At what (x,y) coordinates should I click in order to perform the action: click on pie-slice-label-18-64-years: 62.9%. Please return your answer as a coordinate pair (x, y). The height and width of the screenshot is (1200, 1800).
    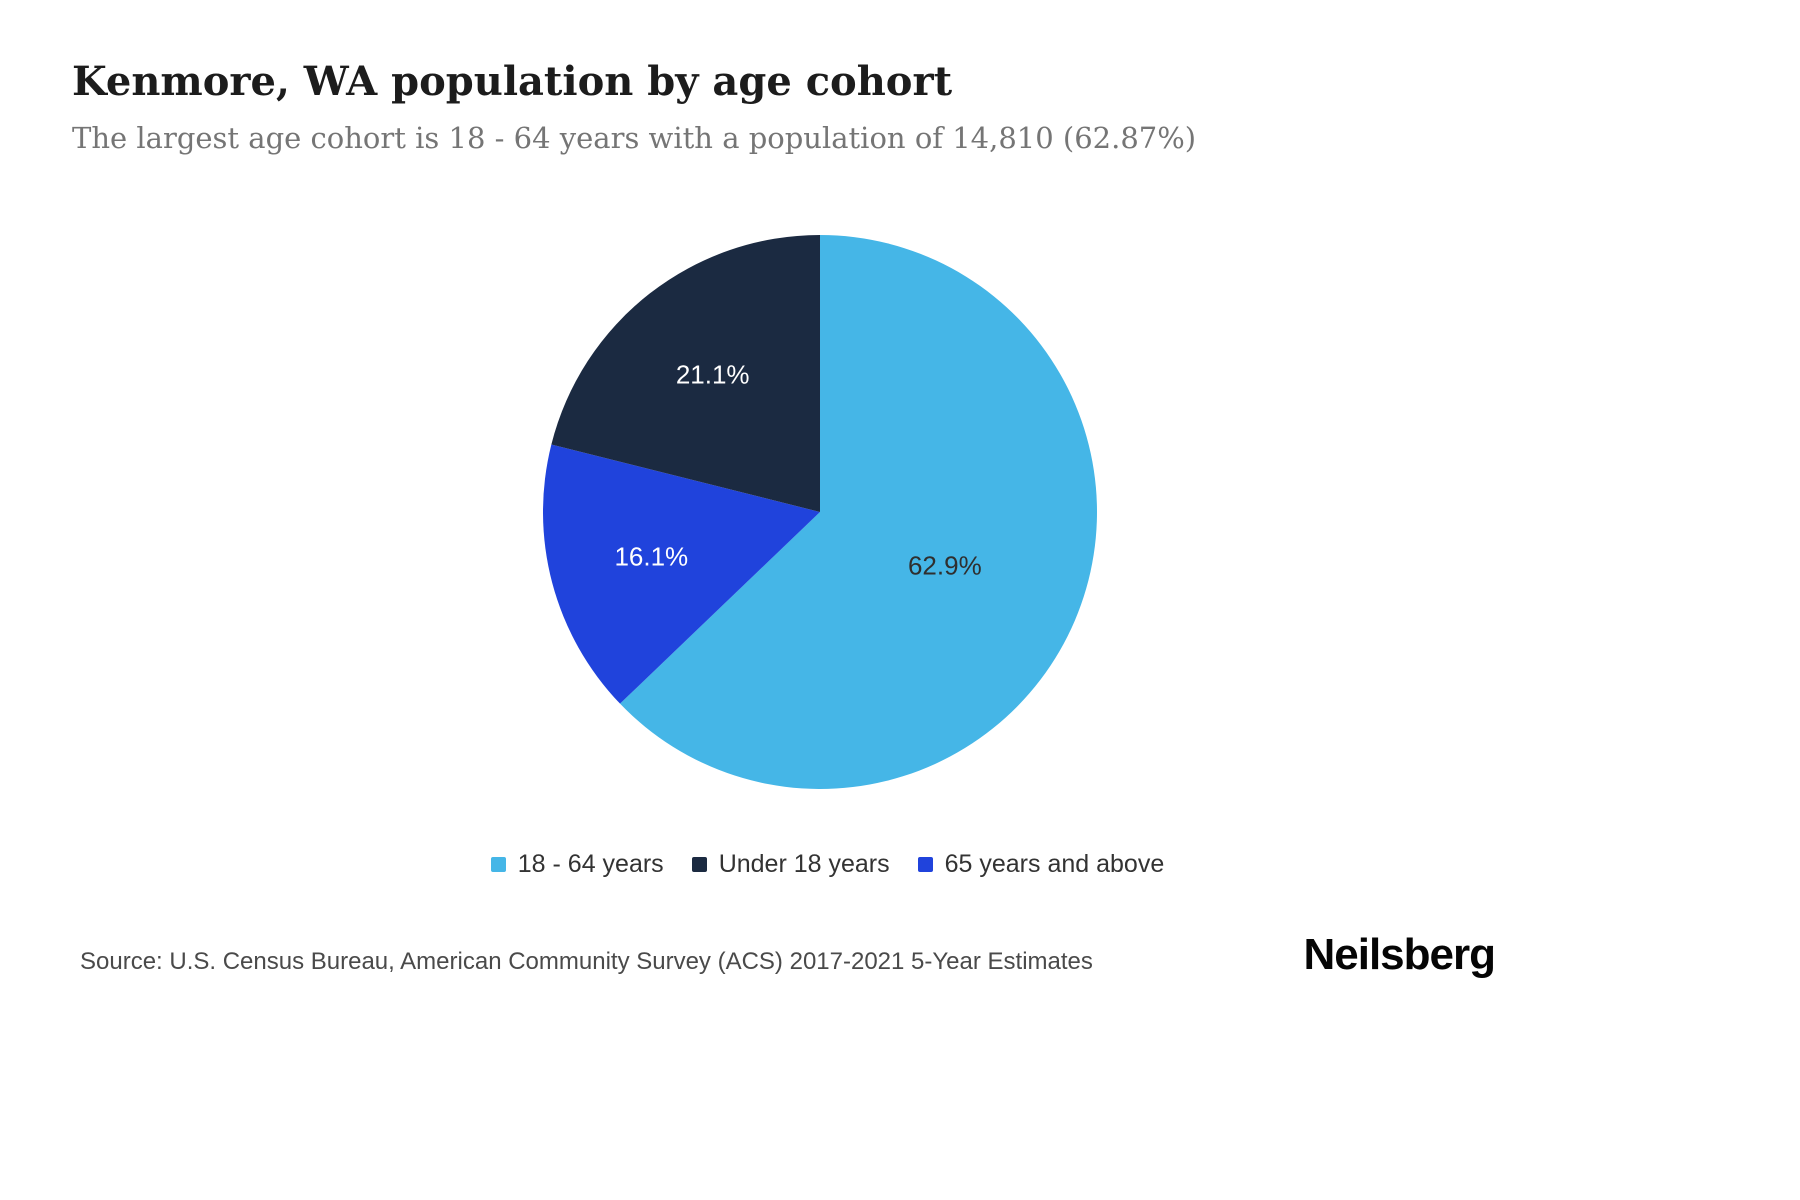
    Looking at the image, I should click on (945, 565).